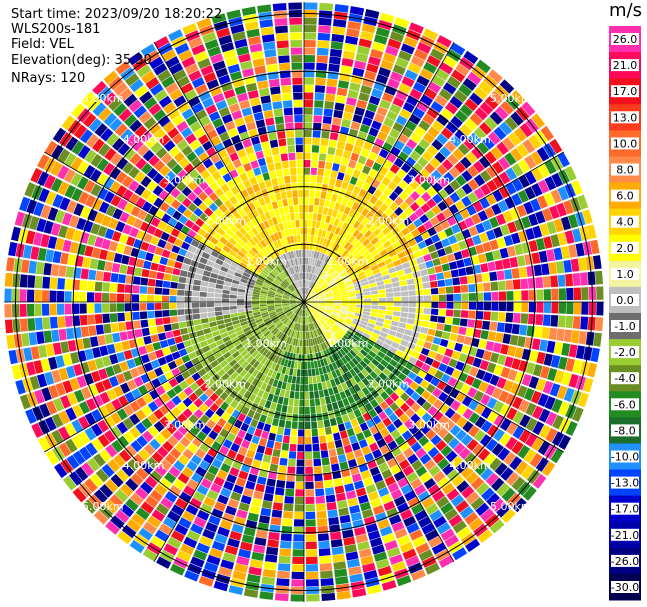 Image resolution: width=647 pixels, height=607 pixels. What do you see at coordinates (144, 465) in the screenshot?
I see `range-ring-label: 4.00km` at bounding box center [144, 465].